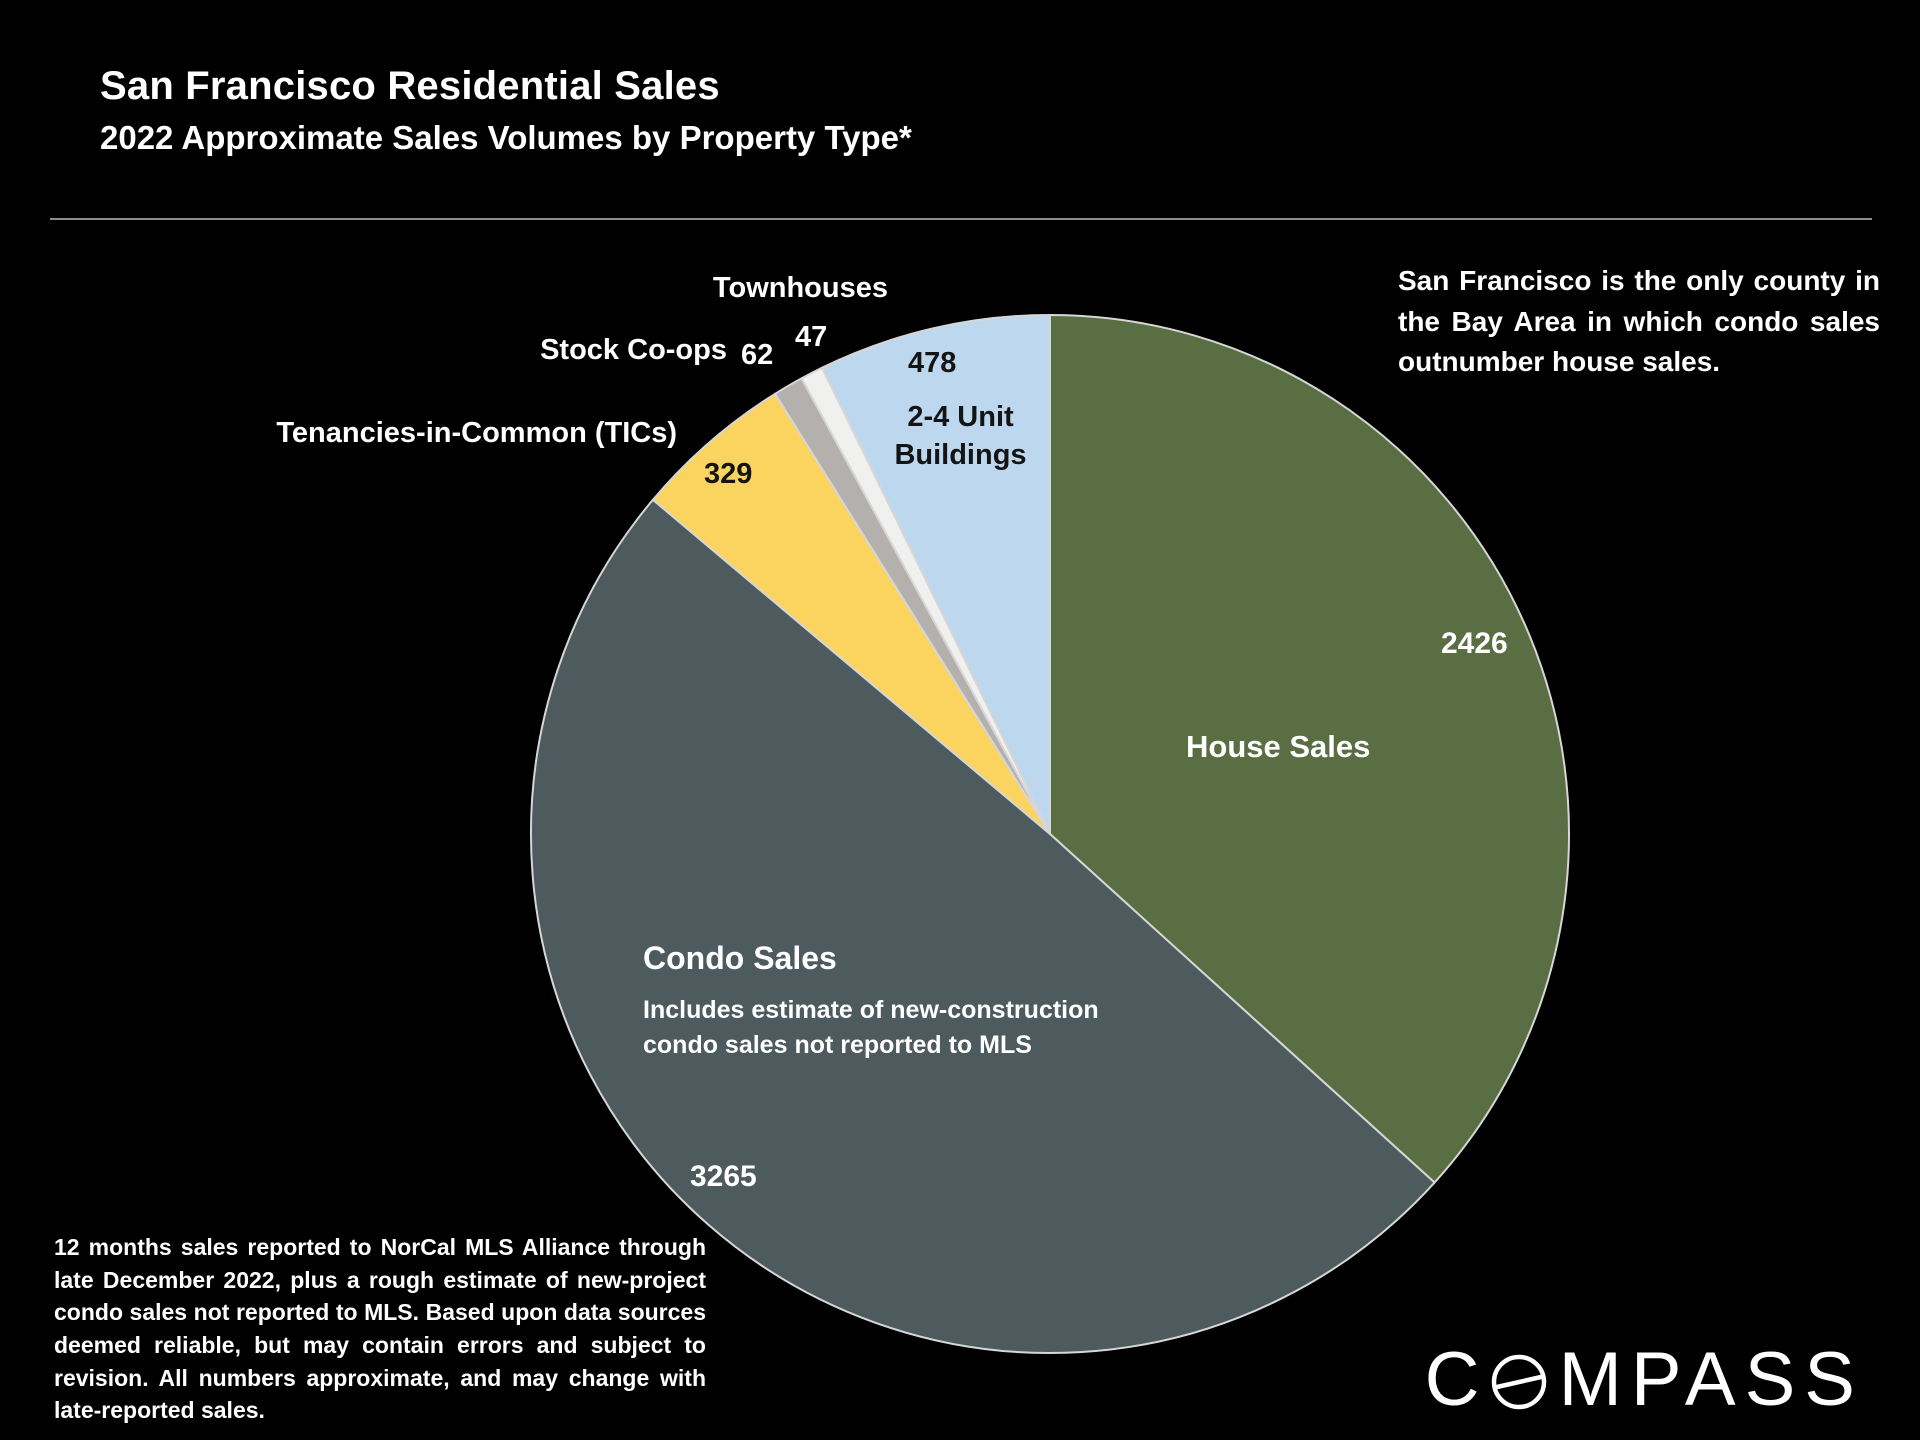 This screenshot has height=1440, width=1920. What do you see at coordinates (1456, 1379) in the screenshot?
I see `compass-logo-c: C` at bounding box center [1456, 1379].